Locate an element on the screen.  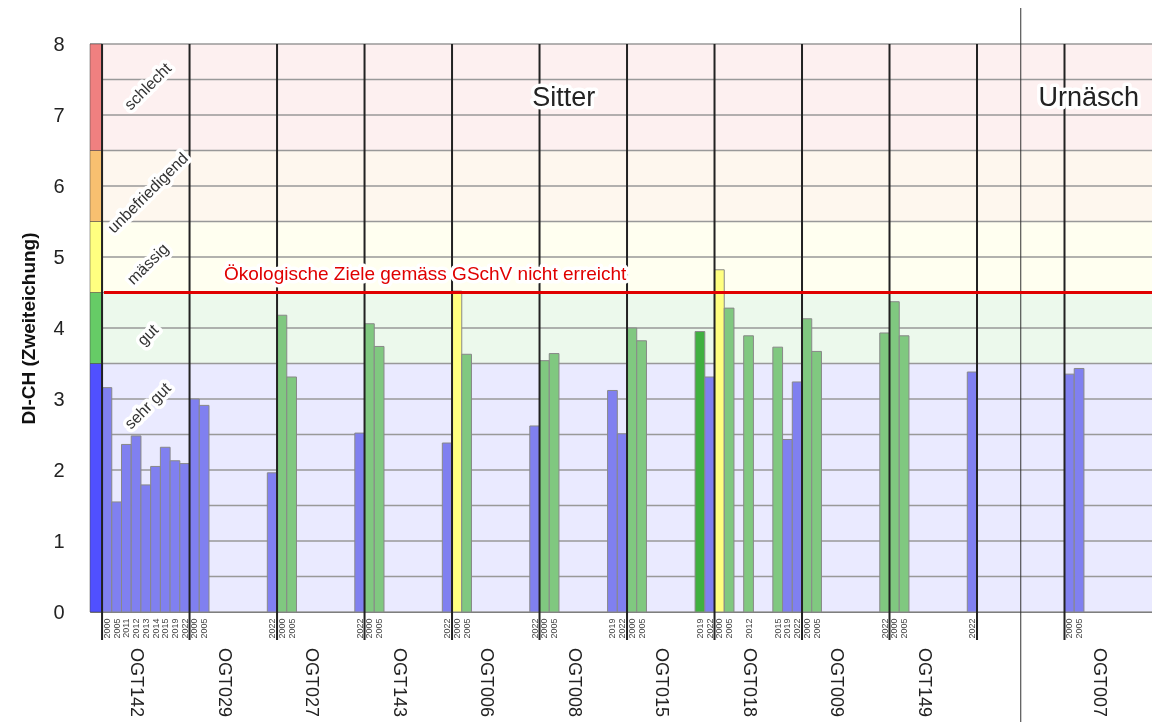
y-tick-label: 8 is located at coordinates (59, 43).